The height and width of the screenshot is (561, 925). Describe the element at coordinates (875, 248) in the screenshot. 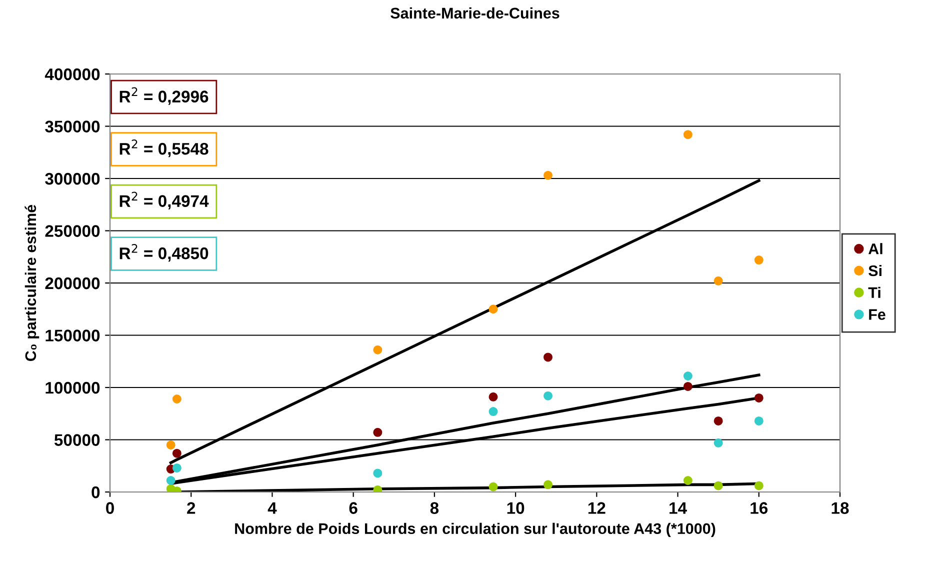

I see `legend-label: Al` at that location.